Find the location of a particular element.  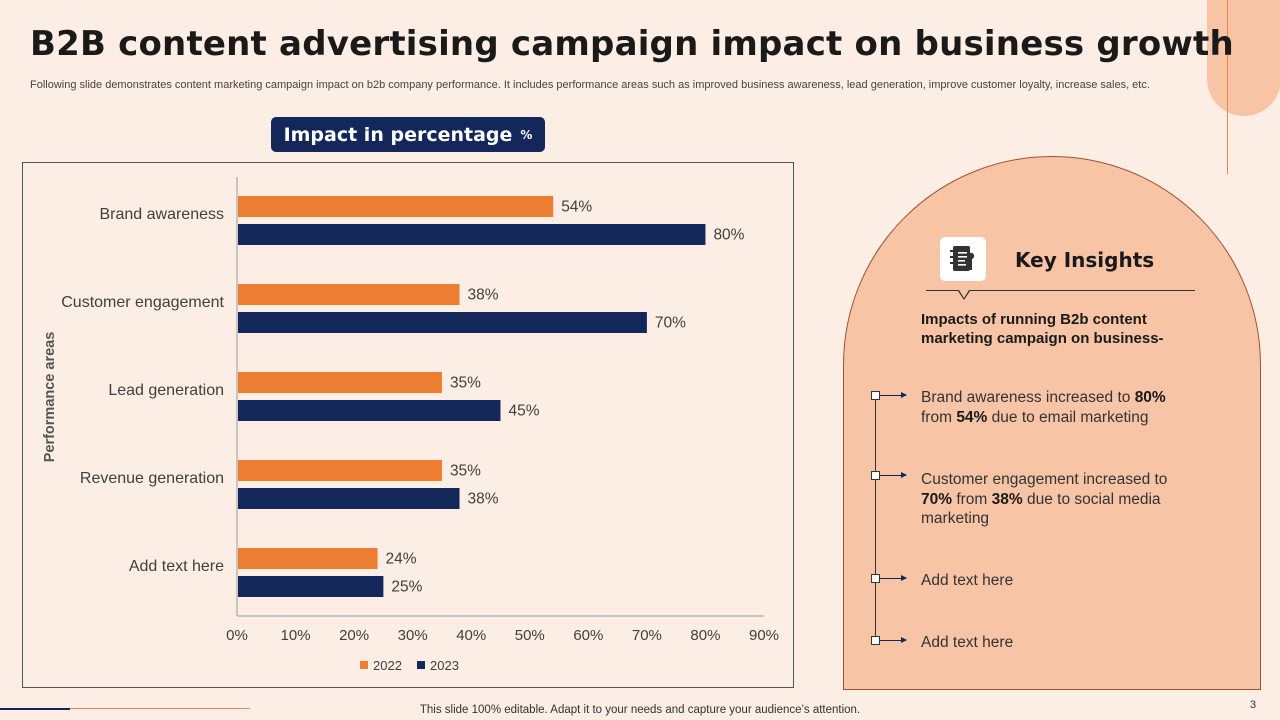

category-label: Lead generation is located at coordinates (166, 390).